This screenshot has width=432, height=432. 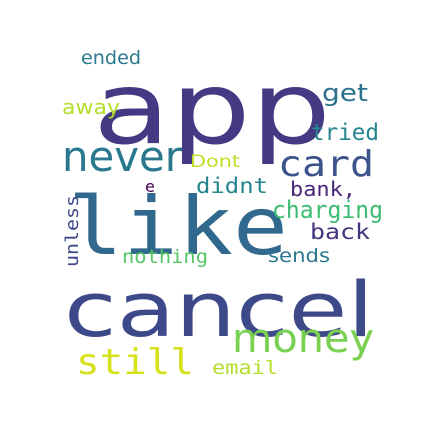 I want to click on word-never: never, so click(x=122, y=156).